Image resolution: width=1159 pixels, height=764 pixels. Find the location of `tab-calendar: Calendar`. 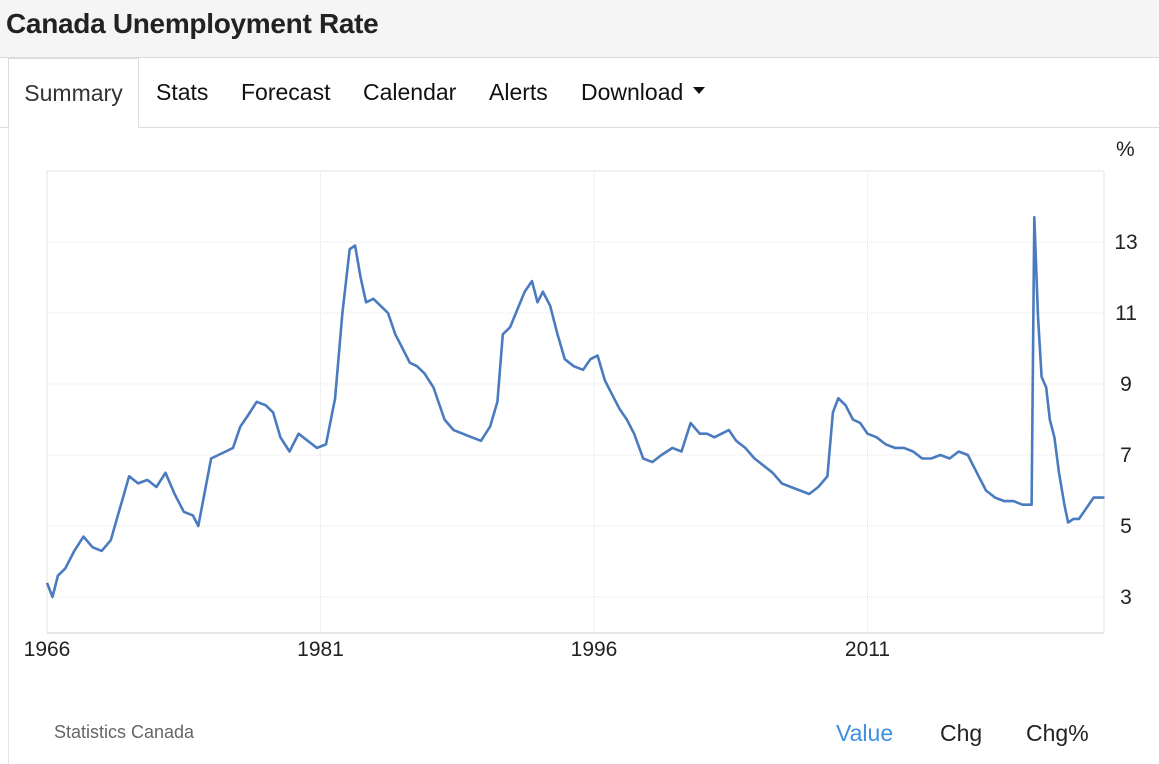

tab-calendar: Calendar is located at coordinates (410, 92).